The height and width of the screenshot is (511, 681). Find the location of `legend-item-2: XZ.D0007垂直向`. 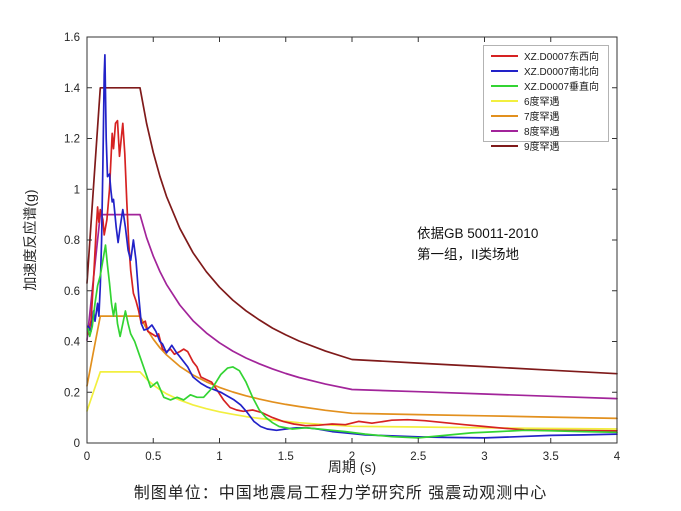

legend-item-2: XZ.D0007垂直向 is located at coordinates (546, 85).